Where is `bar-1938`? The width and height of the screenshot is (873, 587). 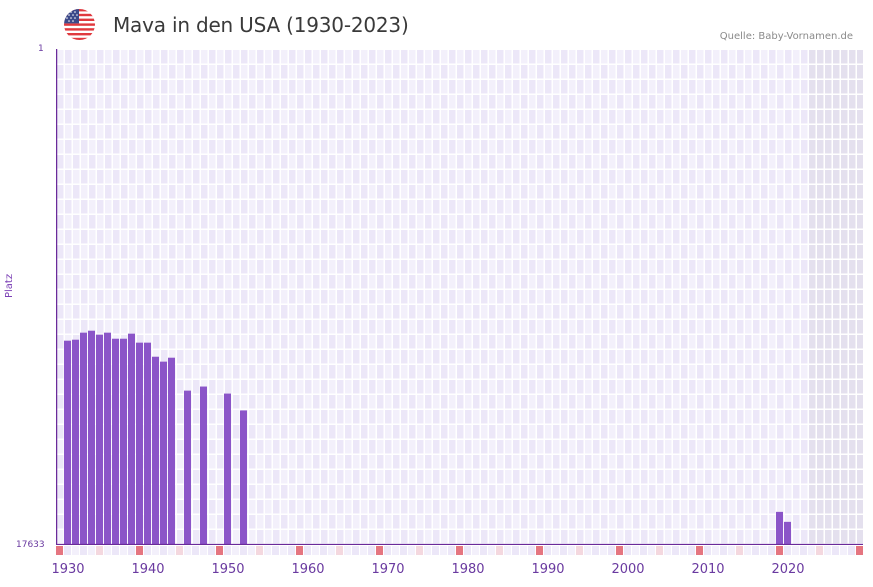 bar-1938 is located at coordinates (131, 439).